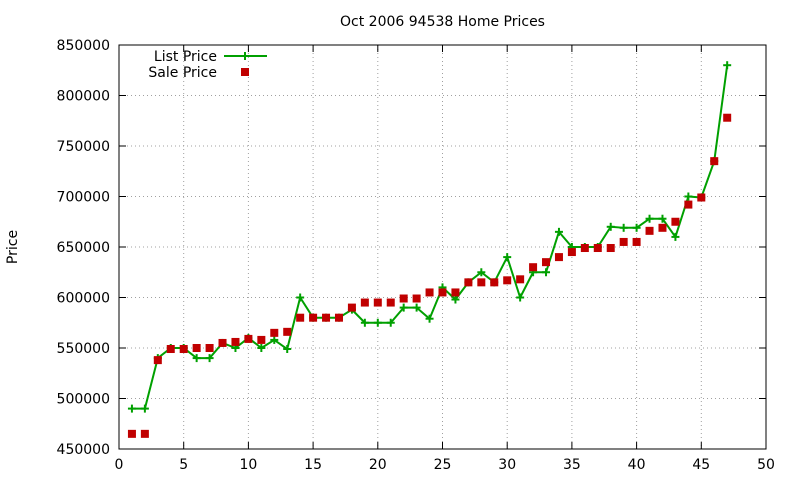 Image resolution: width=800 pixels, height=480 pixels. I want to click on x-tick-label: 50, so click(766, 465).